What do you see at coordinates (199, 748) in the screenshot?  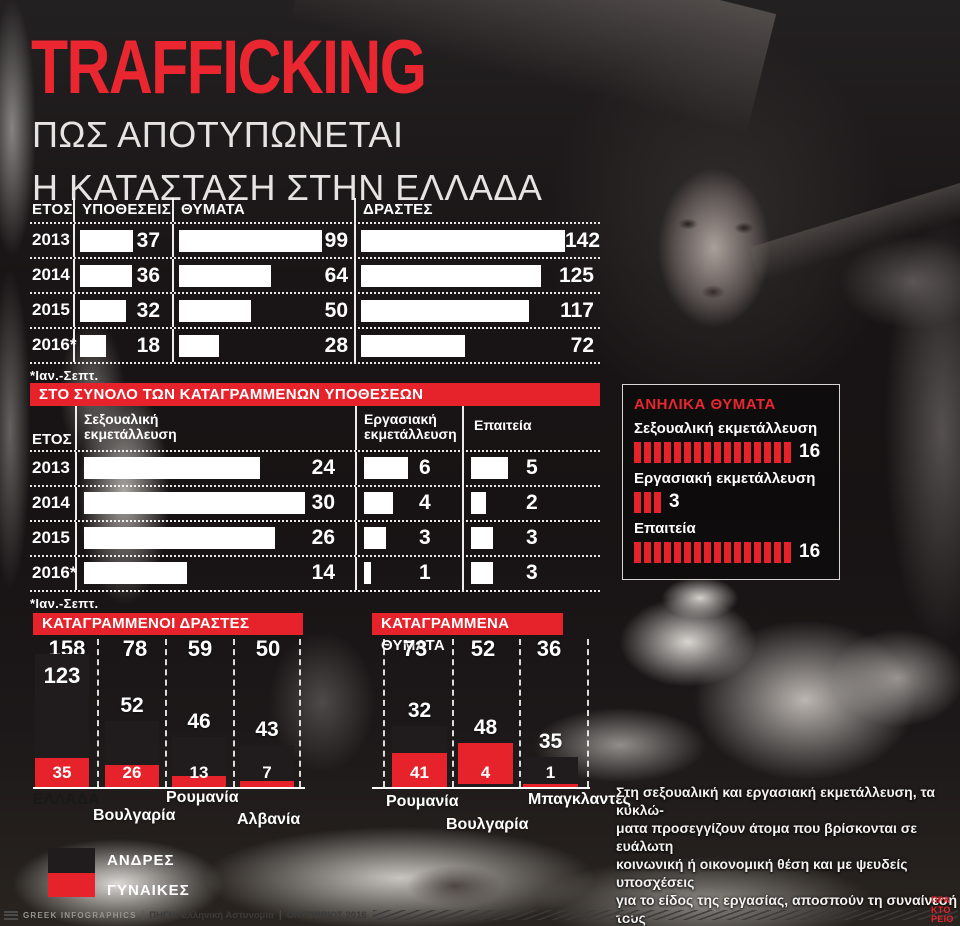 I see `stacked-bar: 46 13` at bounding box center [199, 748].